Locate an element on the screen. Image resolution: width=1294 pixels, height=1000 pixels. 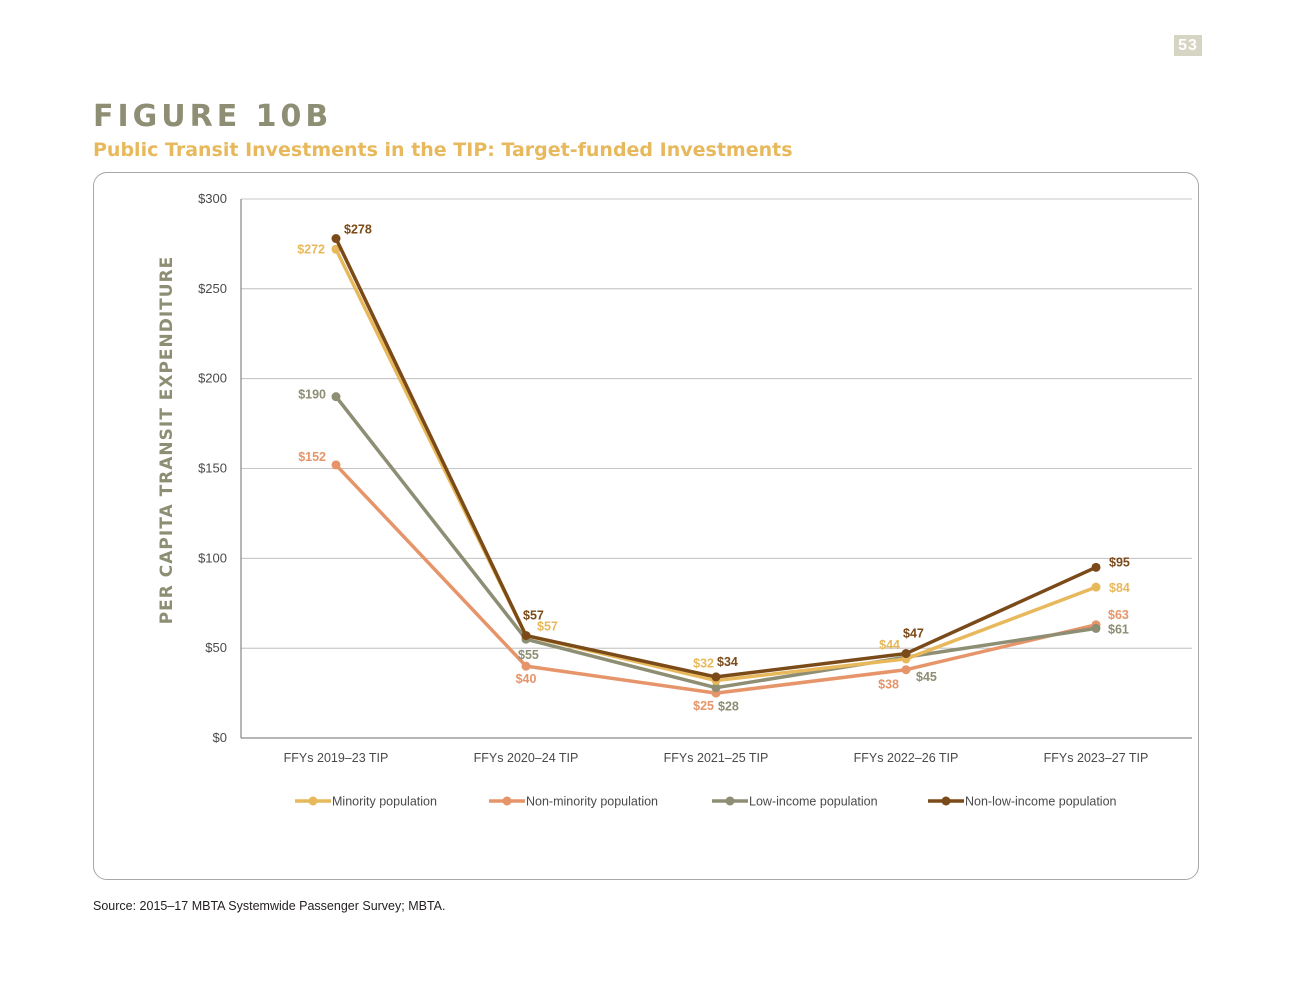
data-label: $28 is located at coordinates (728, 707).